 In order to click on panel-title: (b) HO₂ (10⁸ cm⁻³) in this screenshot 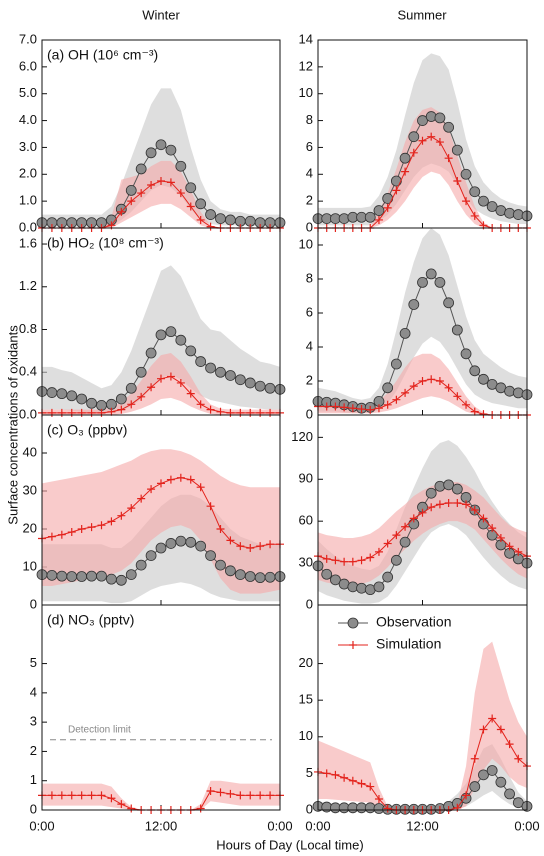, I will do `click(105, 243)`.